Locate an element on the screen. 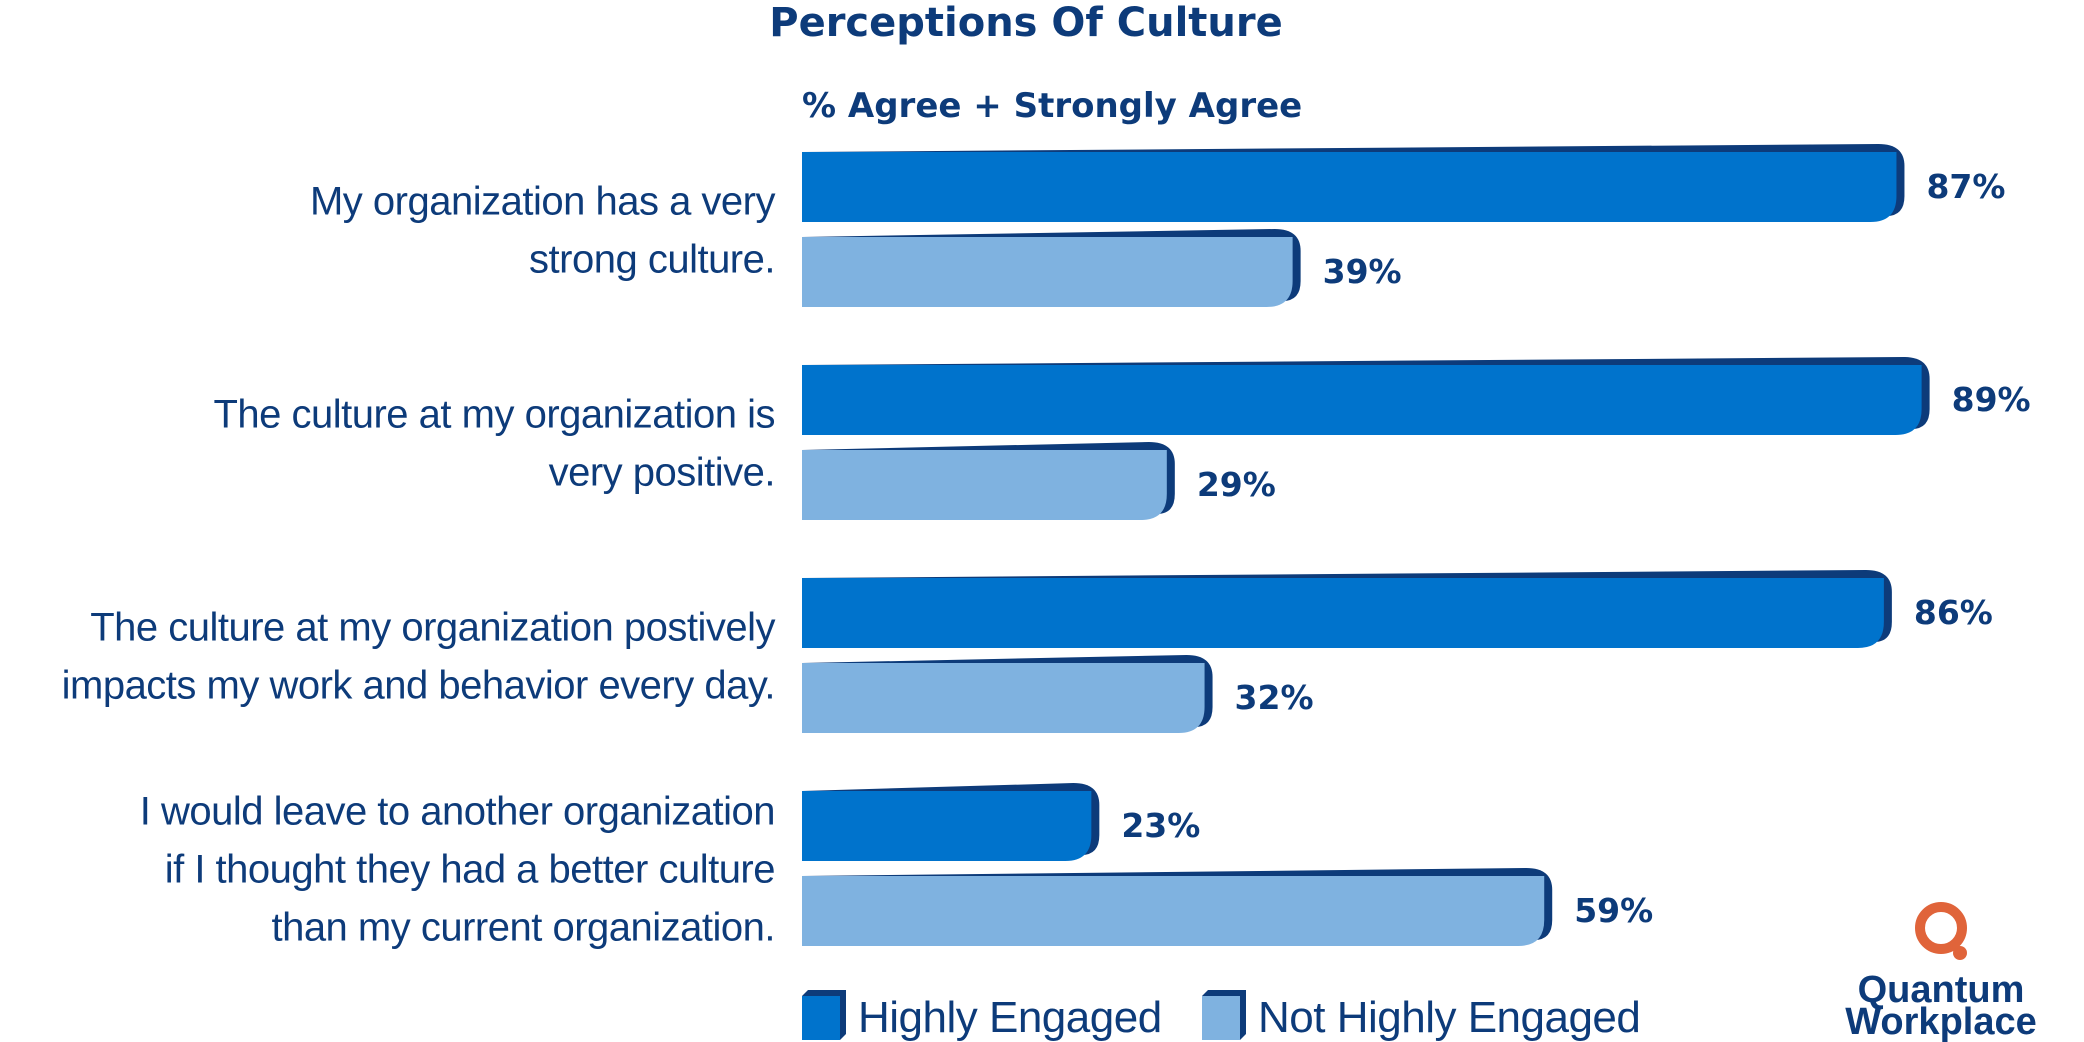 This screenshot has width=2084, height=1042. bar-group: 39% is located at coordinates (1102, 268).